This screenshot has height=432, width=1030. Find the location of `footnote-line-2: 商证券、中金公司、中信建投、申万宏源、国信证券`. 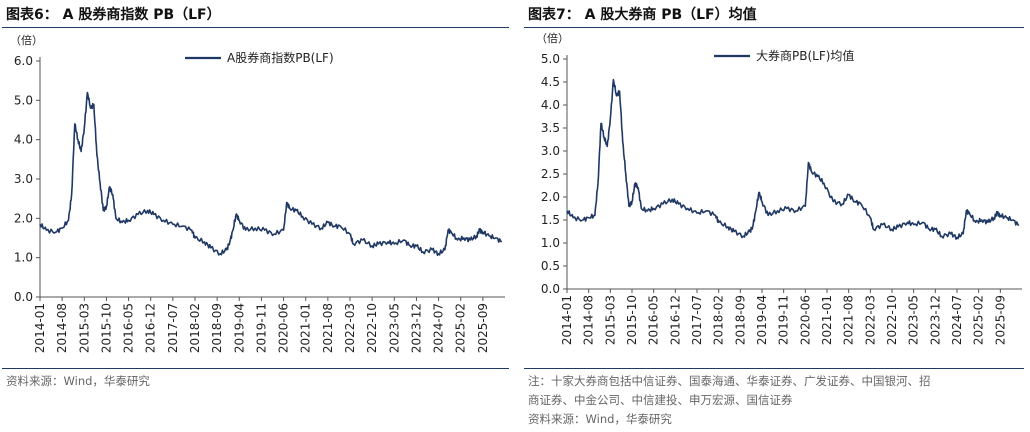

footnote-line-2: 商证券、中金公司、中信建投、申万宏源、国信证券 is located at coordinates (660, 400).